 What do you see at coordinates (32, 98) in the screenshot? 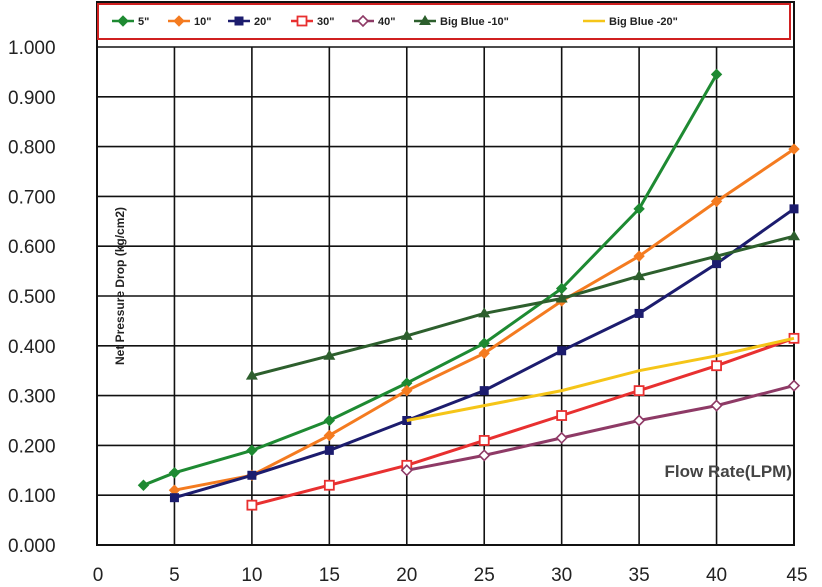
I see `y-tick-label: 0.900` at bounding box center [32, 98].